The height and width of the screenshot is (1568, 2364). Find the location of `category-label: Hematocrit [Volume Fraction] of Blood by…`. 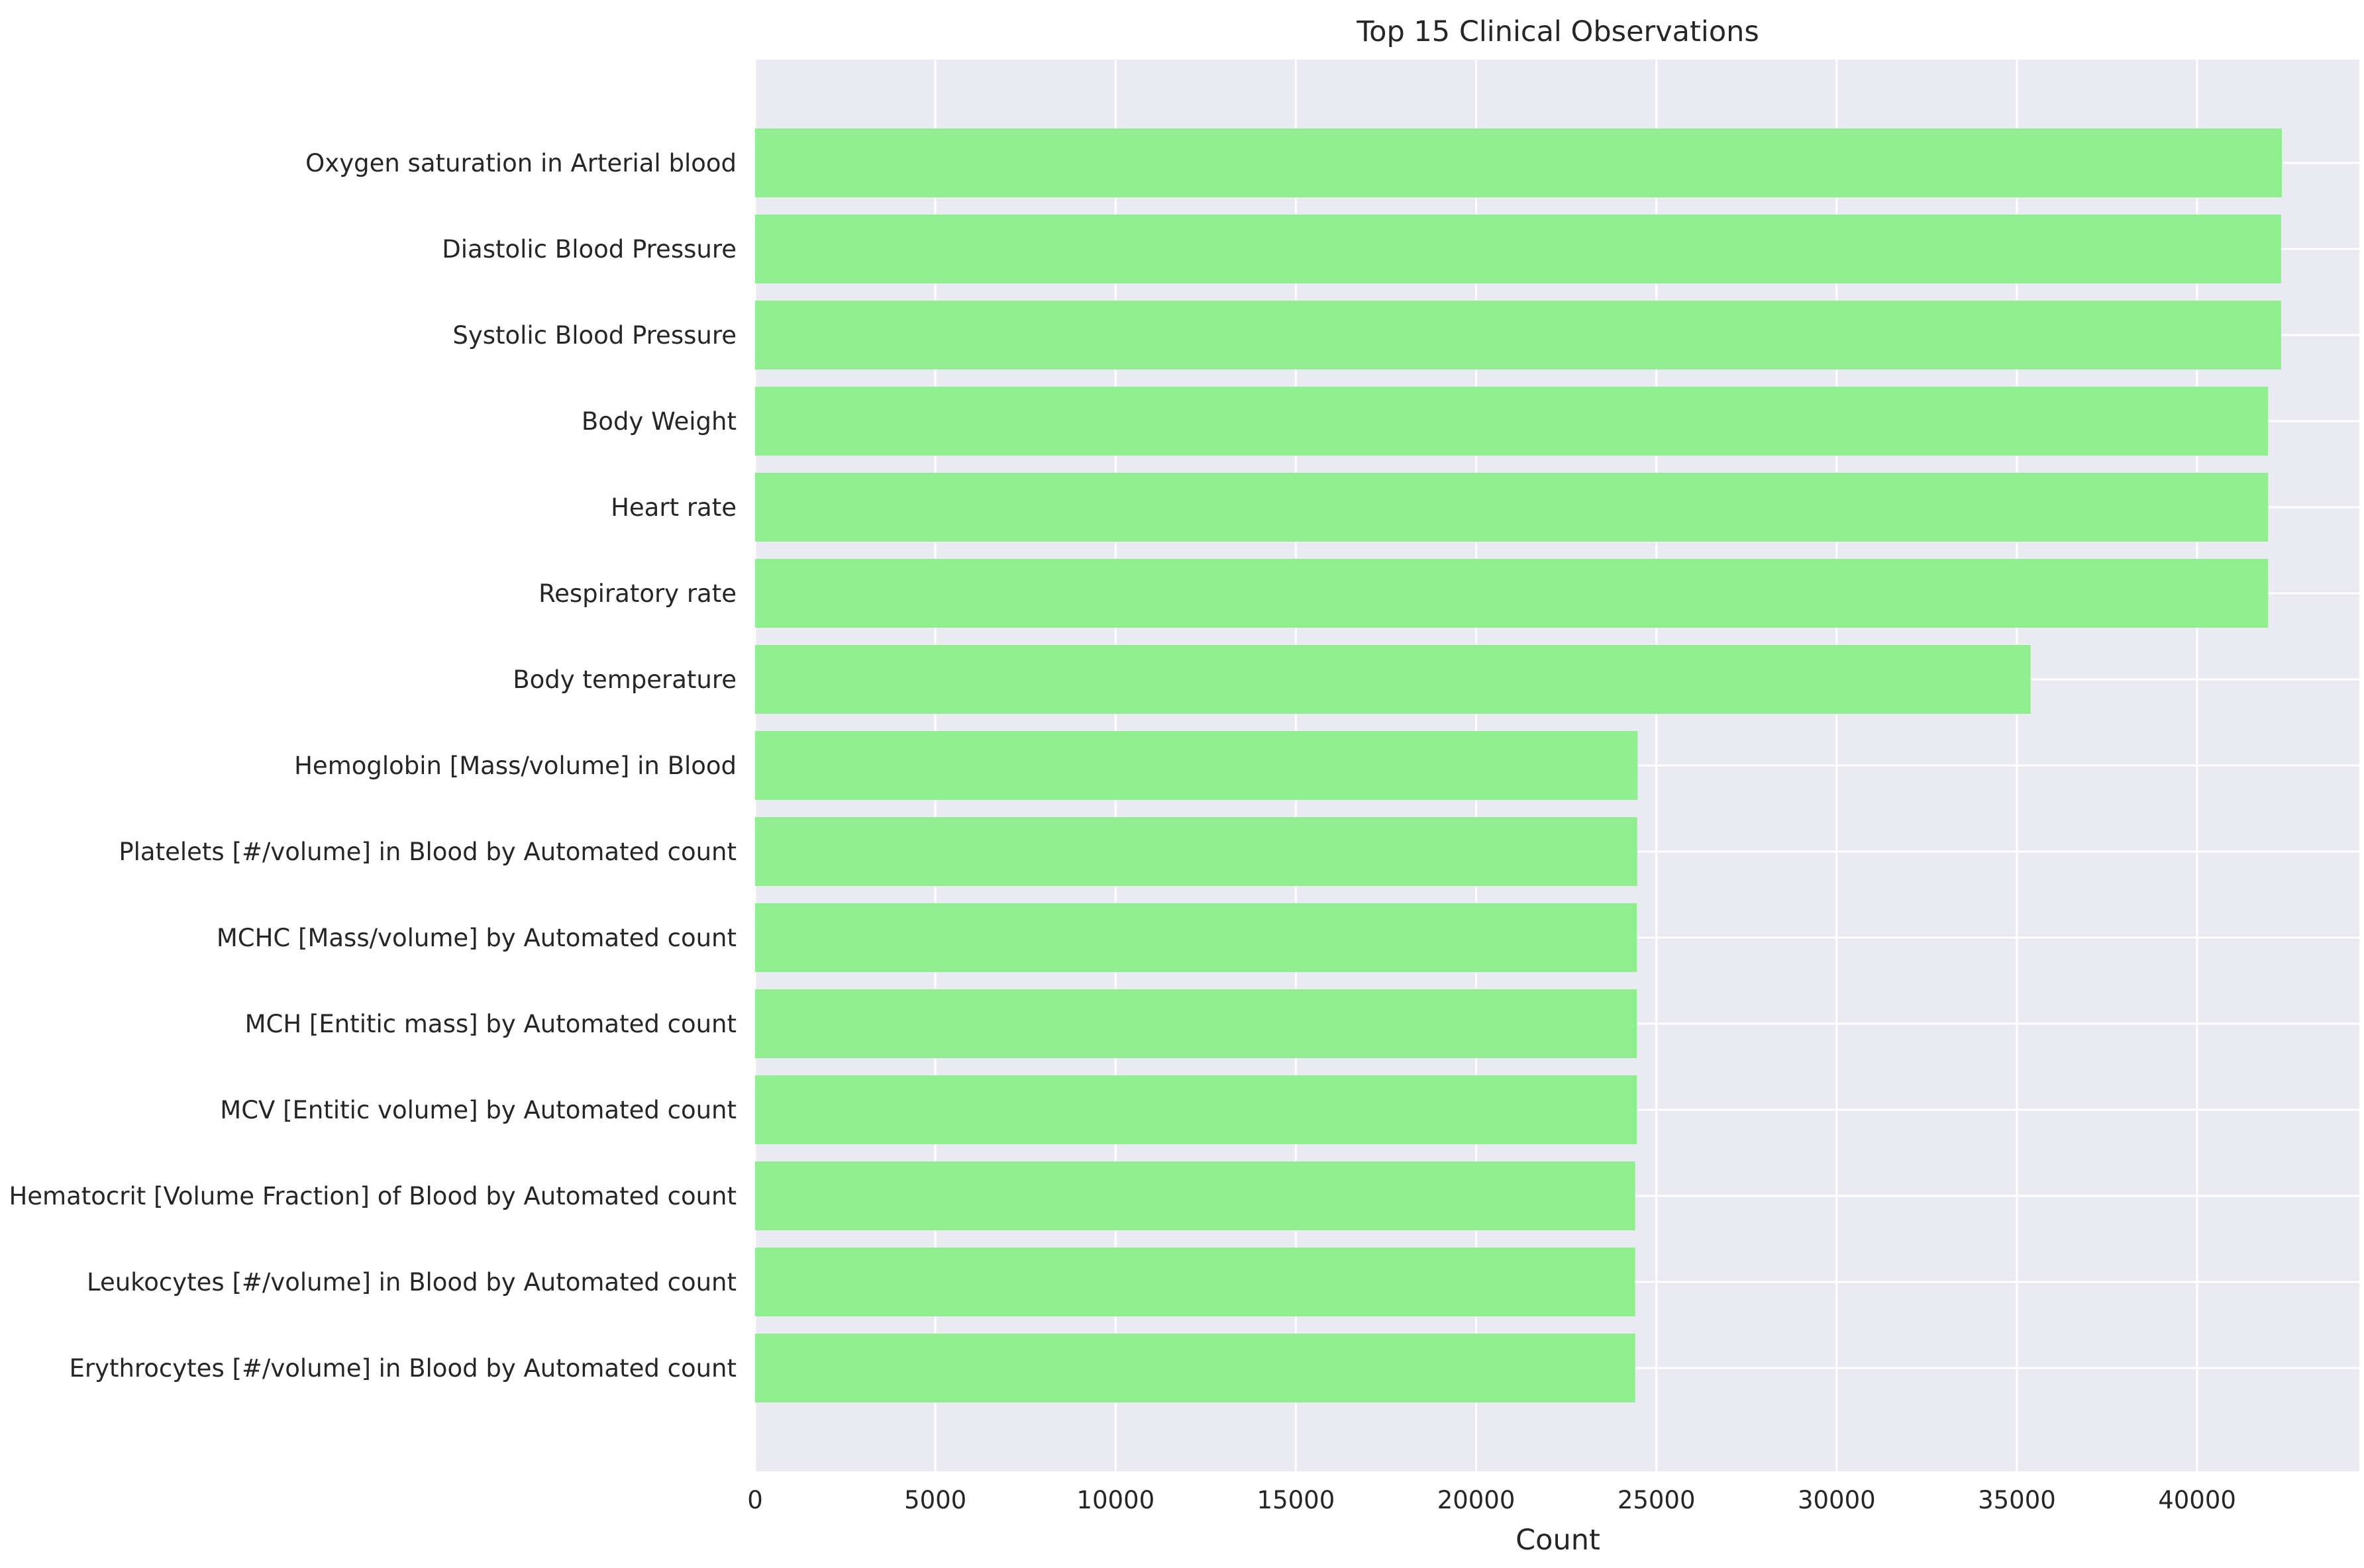

category-label: Hematocrit [Volume Fraction] of Blood by… is located at coordinates (373, 1196).